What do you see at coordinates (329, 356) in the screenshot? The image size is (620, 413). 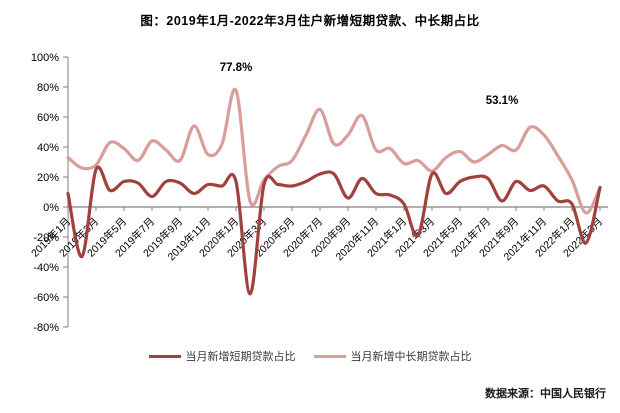 I see `mid-long-term-line-swatch` at bounding box center [329, 356].